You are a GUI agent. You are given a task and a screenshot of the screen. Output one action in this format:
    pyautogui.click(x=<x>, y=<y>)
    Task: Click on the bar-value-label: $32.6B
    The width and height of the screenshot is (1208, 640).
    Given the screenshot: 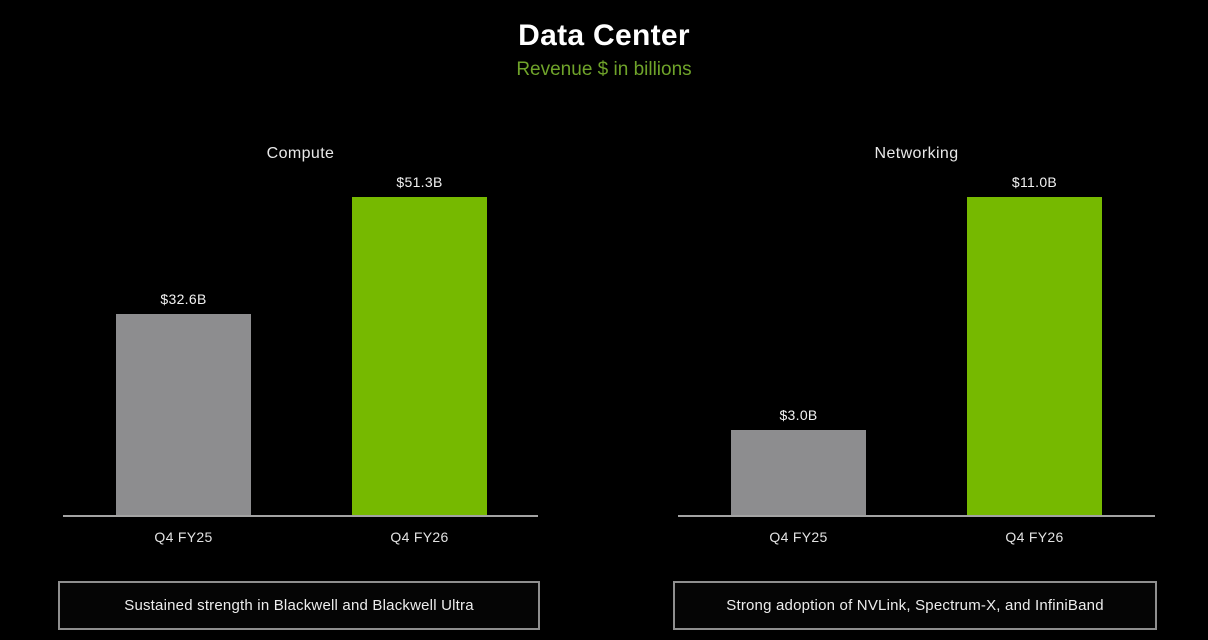 What is the action you would take?
    pyautogui.click(x=183, y=299)
    